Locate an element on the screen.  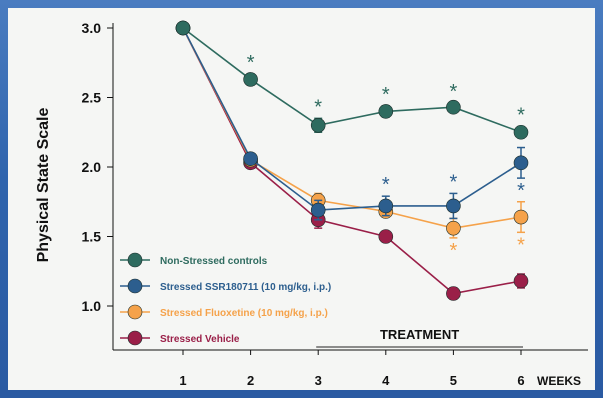
legend-item: Stressed SSR180711 (10 mg/kg, i.p.) is located at coordinates (225, 286).